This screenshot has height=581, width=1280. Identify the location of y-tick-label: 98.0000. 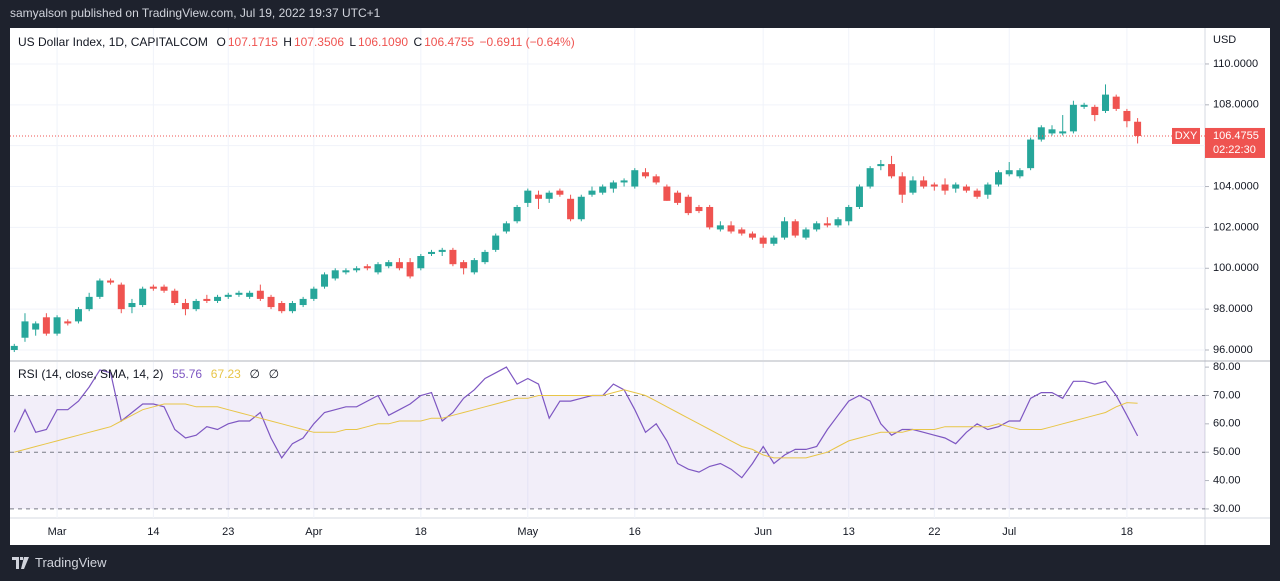
(1233, 309).